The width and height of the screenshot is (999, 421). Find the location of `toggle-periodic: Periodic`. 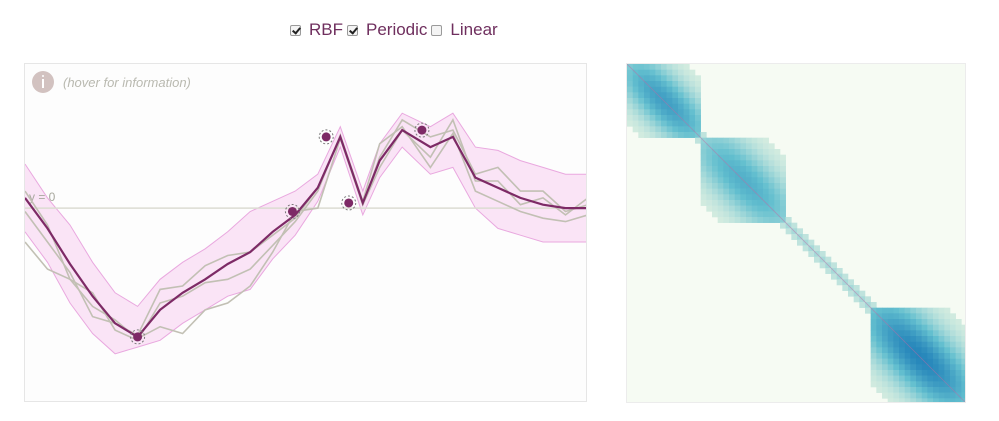

toggle-periodic: Periodic is located at coordinates (387, 30).